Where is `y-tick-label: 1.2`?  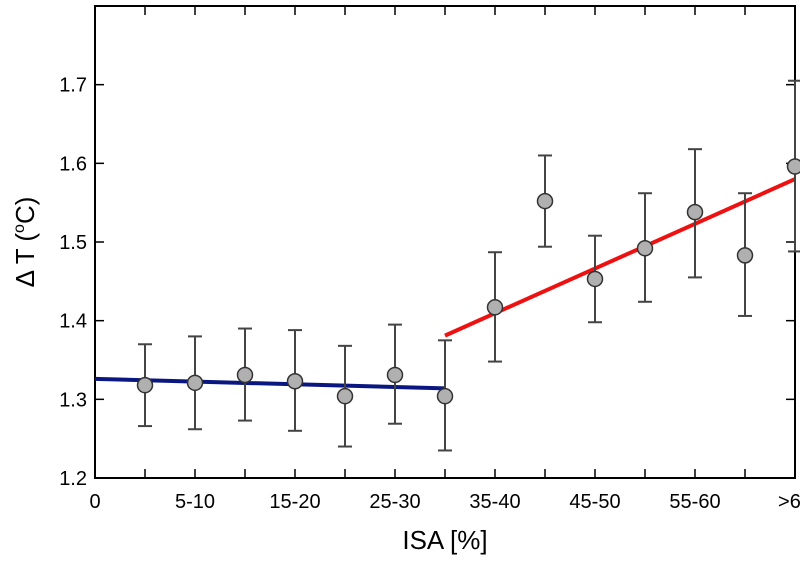
y-tick-label: 1.2 is located at coordinates (73, 479).